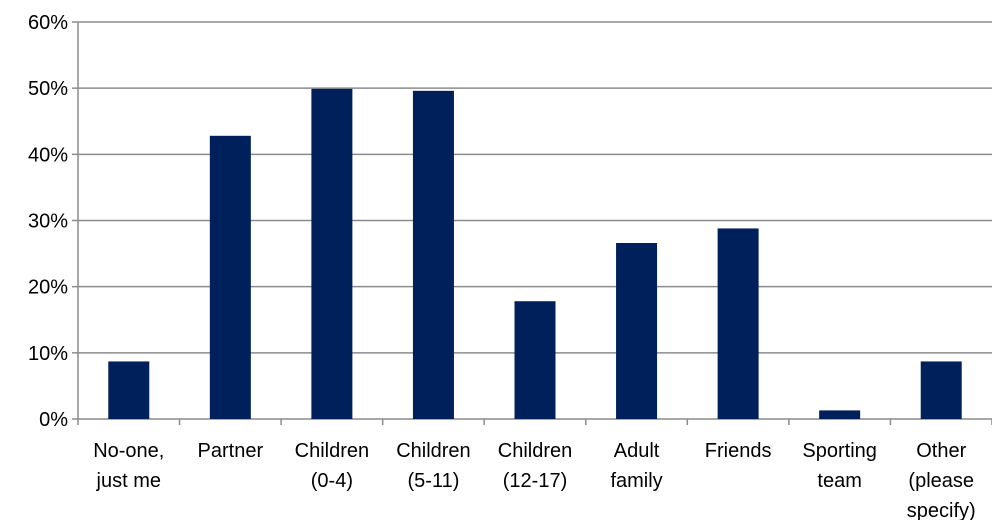  I want to click on y-tick-label: 30%, so click(48, 222).